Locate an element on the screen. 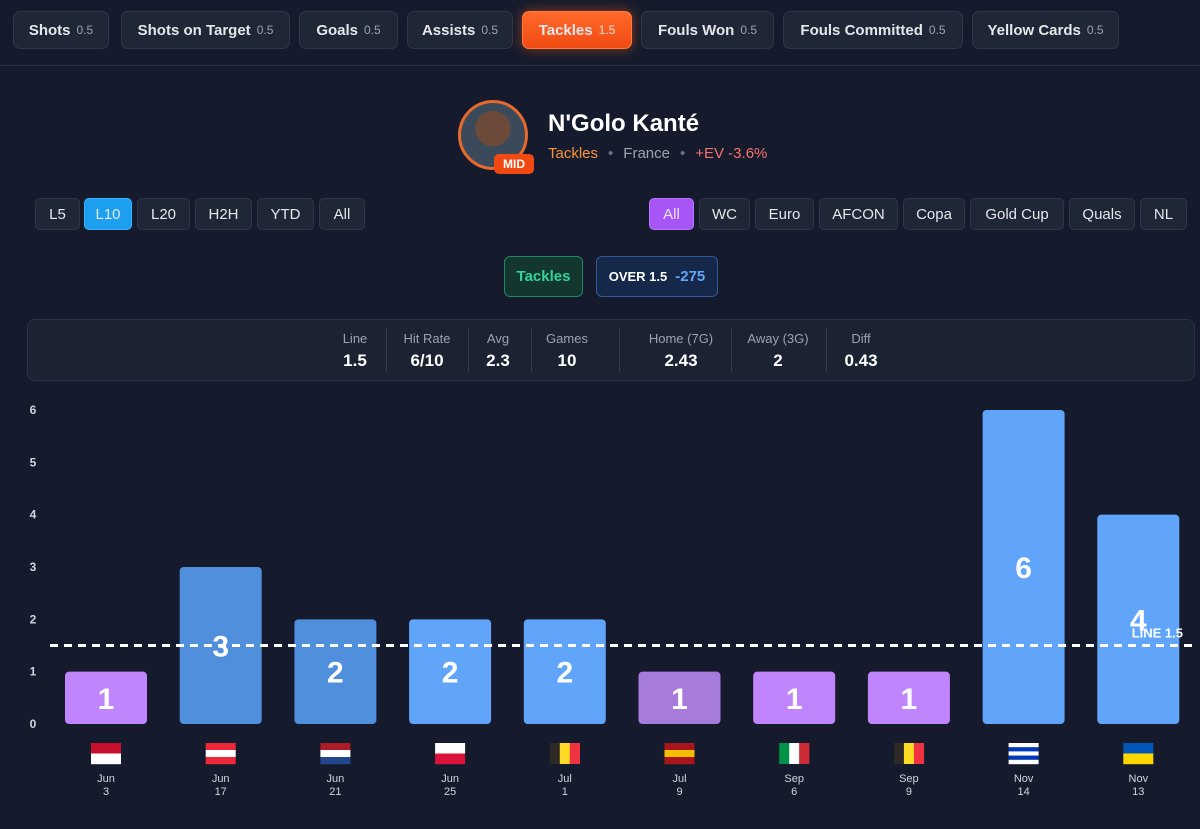 The width and height of the screenshot is (1200, 829). tab-label: Assists is located at coordinates (448, 30).